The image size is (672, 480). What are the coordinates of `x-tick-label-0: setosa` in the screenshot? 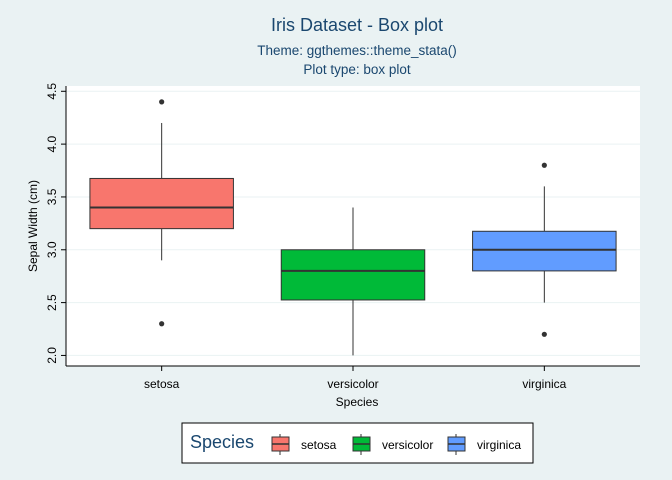 It's located at (162, 384).